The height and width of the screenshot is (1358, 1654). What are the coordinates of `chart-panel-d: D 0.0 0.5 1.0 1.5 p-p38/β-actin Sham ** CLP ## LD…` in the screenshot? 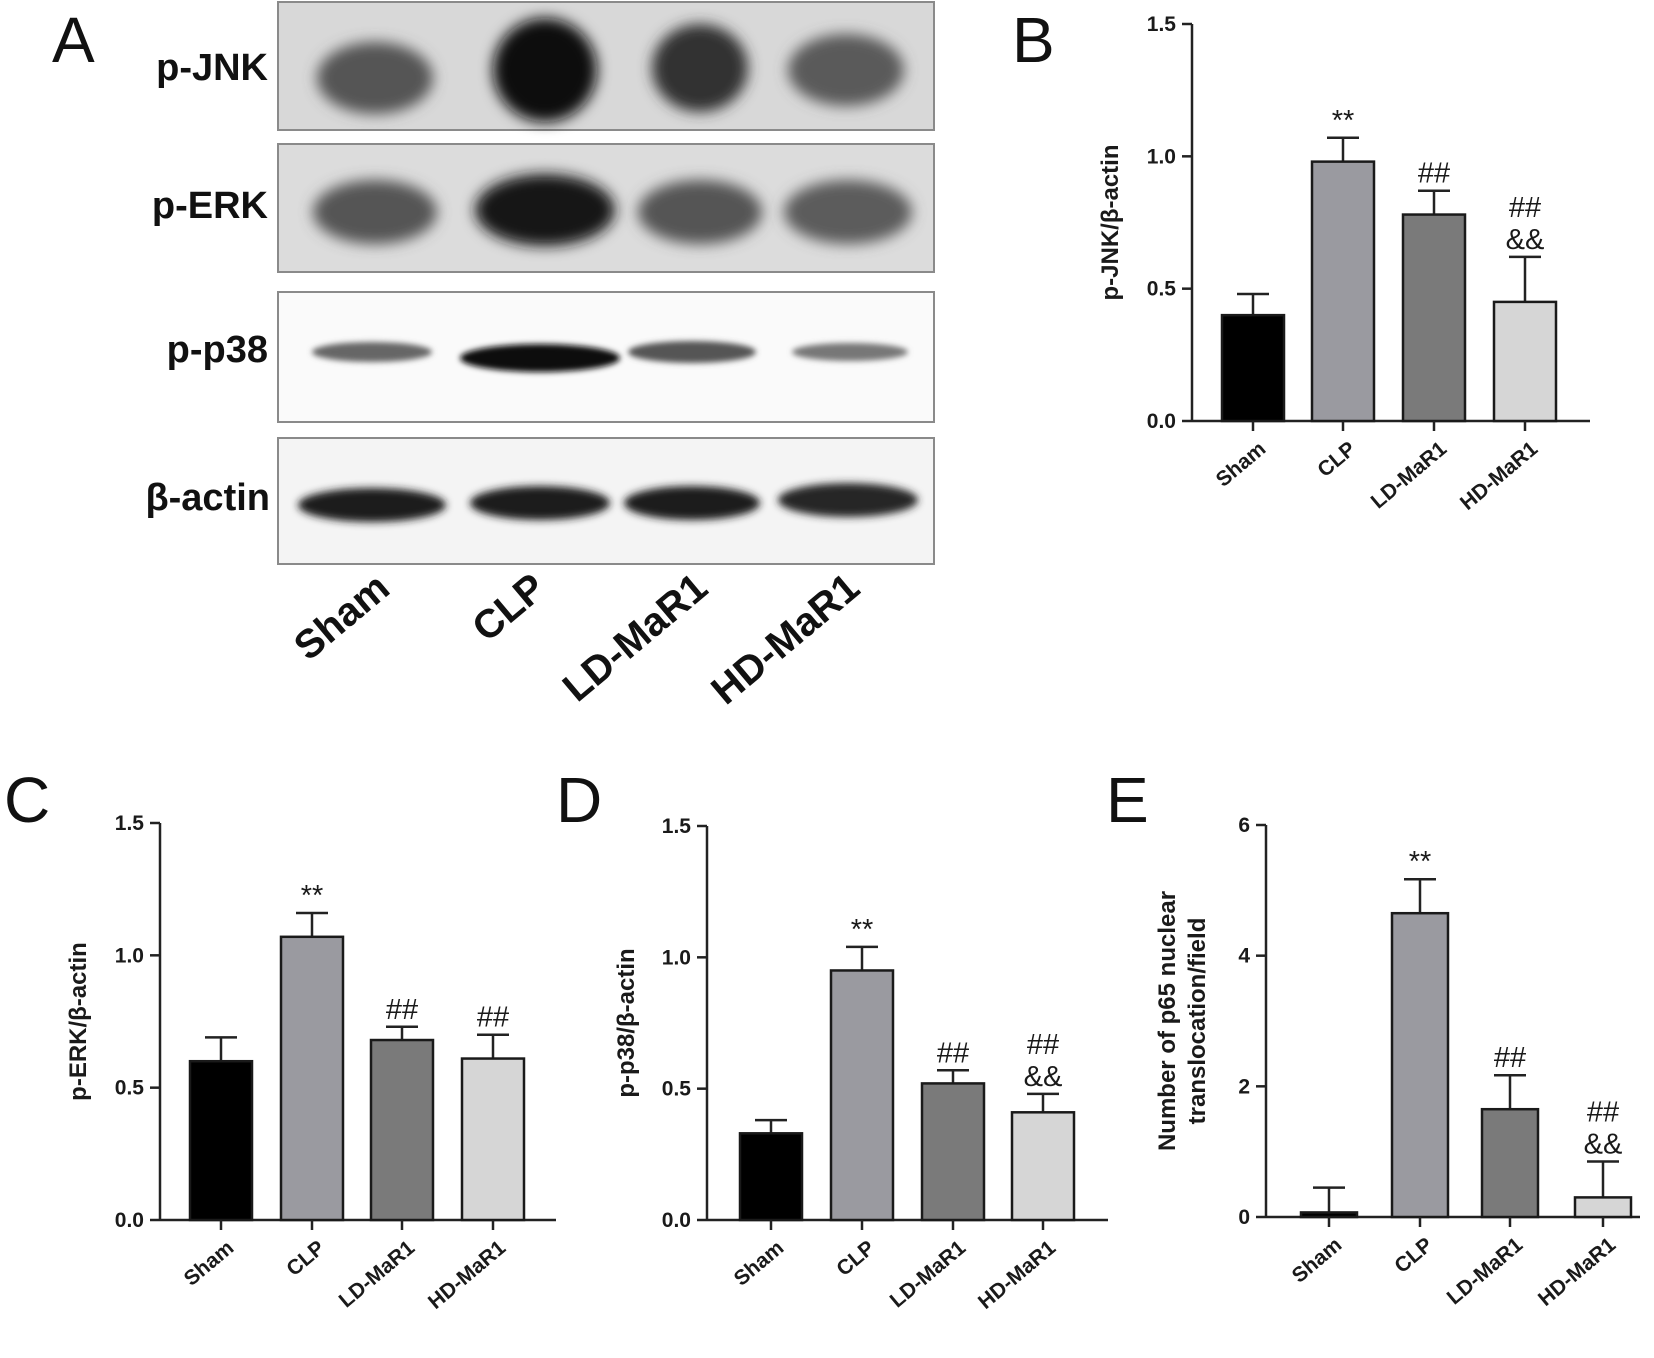 It's located at (832, 1039).